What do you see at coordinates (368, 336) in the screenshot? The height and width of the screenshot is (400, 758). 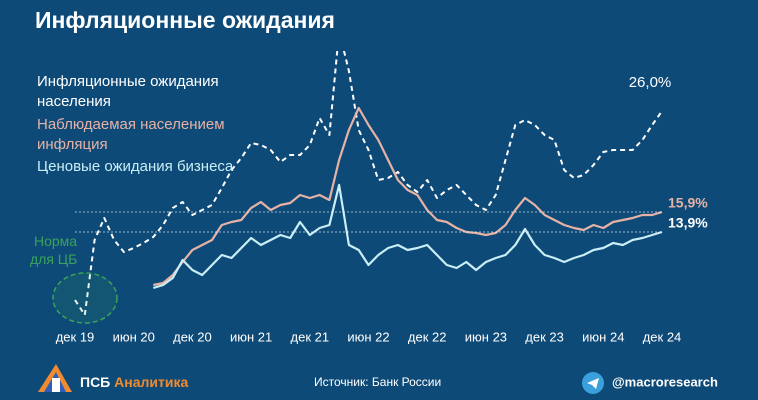 I see `x-tick-label: июн 22` at bounding box center [368, 336].